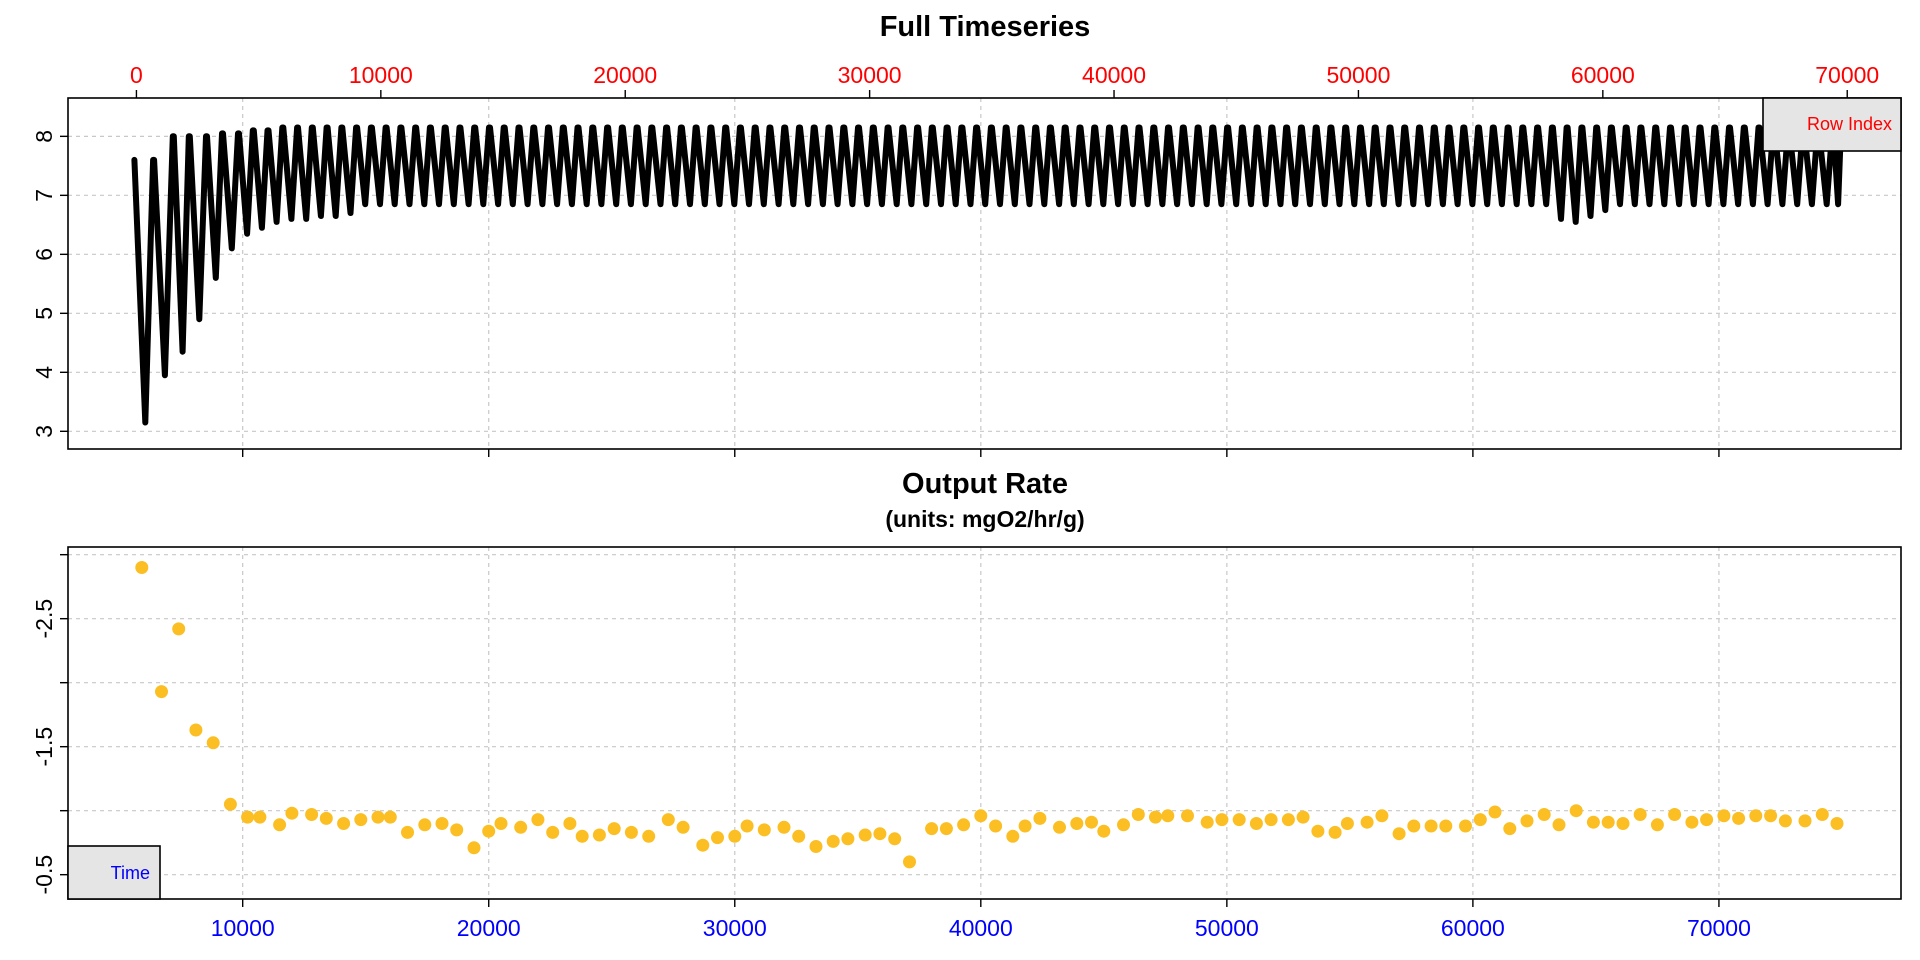 This screenshot has height=960, width=1920. I want to click on y-tick-label: -1.5, so click(44, 747).